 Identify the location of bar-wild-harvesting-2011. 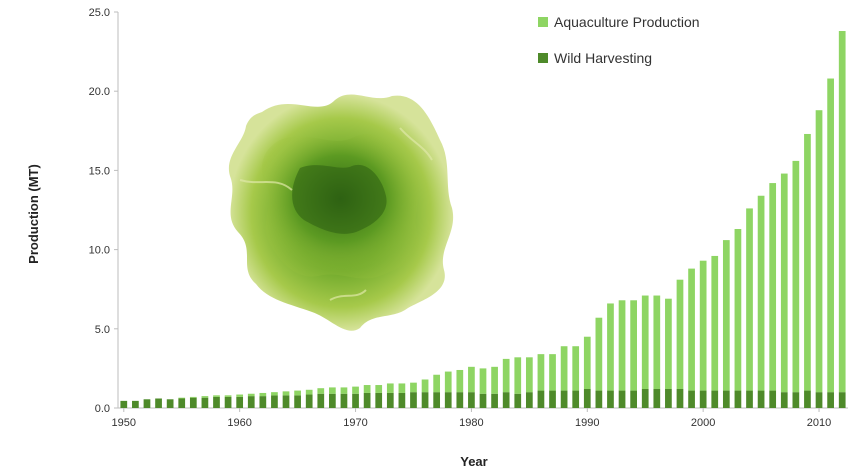
(830, 400).